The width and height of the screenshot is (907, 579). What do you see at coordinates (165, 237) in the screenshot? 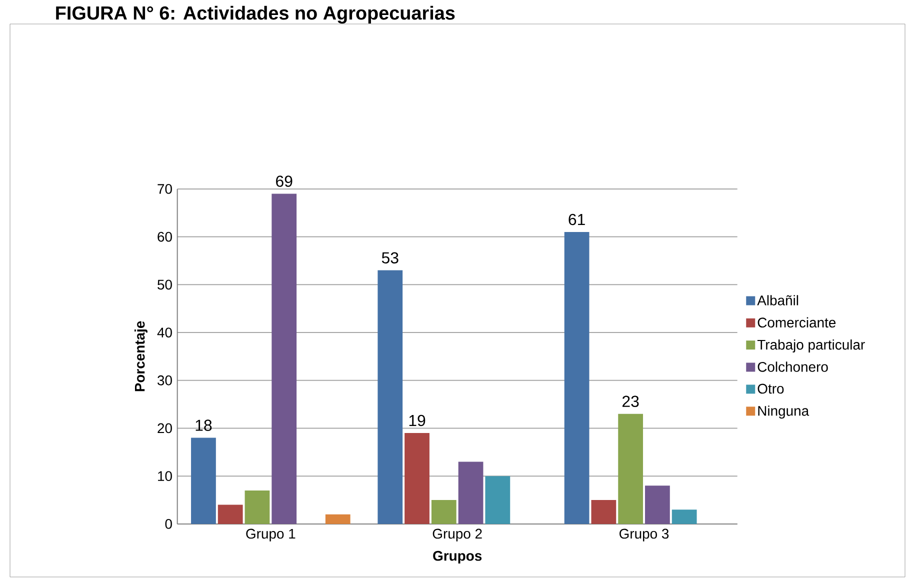
I see `y-tick-label: 60` at bounding box center [165, 237].